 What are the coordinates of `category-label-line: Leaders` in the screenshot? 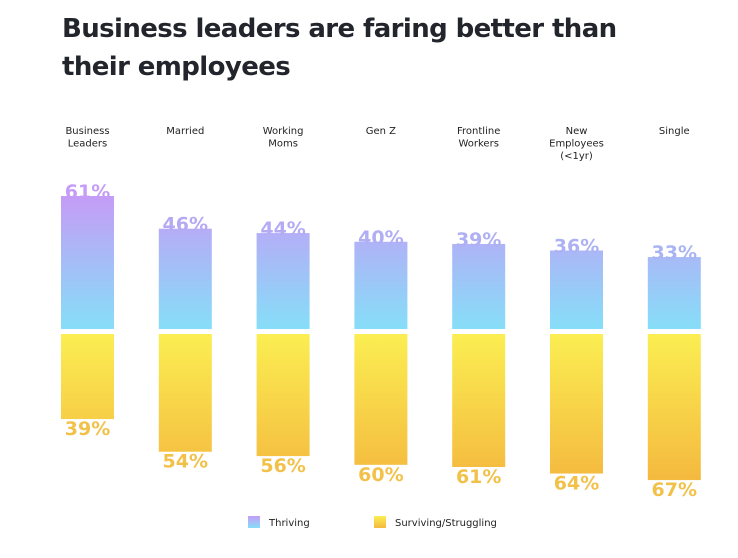 It's located at (88, 144).